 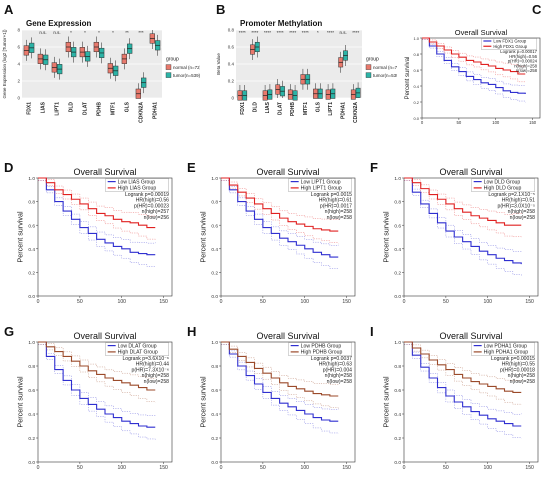 I want to click on y-tick-label: 2, so click(x=18, y=81).